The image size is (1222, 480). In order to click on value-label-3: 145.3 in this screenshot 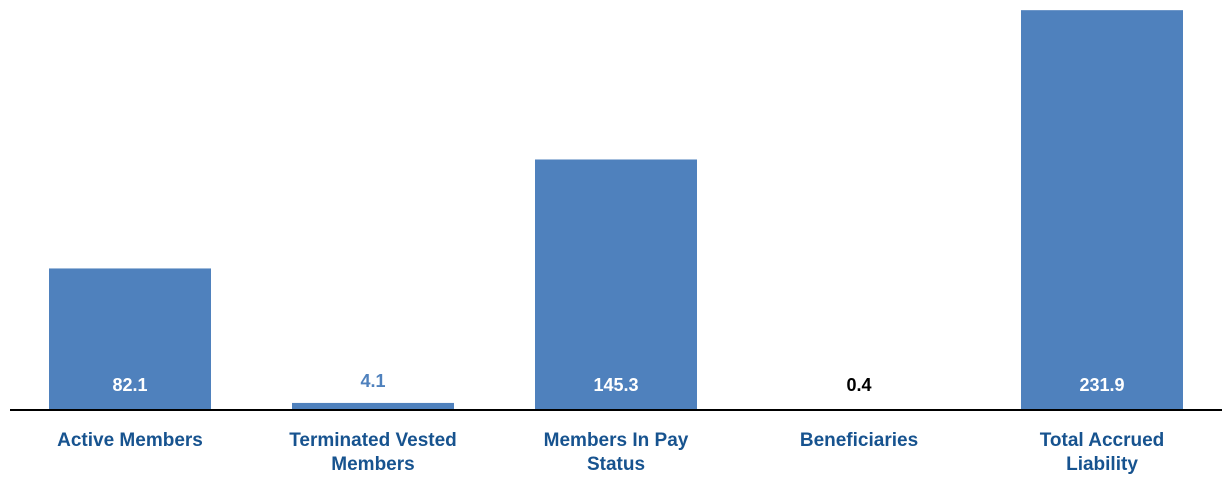, I will do `click(615, 385)`.